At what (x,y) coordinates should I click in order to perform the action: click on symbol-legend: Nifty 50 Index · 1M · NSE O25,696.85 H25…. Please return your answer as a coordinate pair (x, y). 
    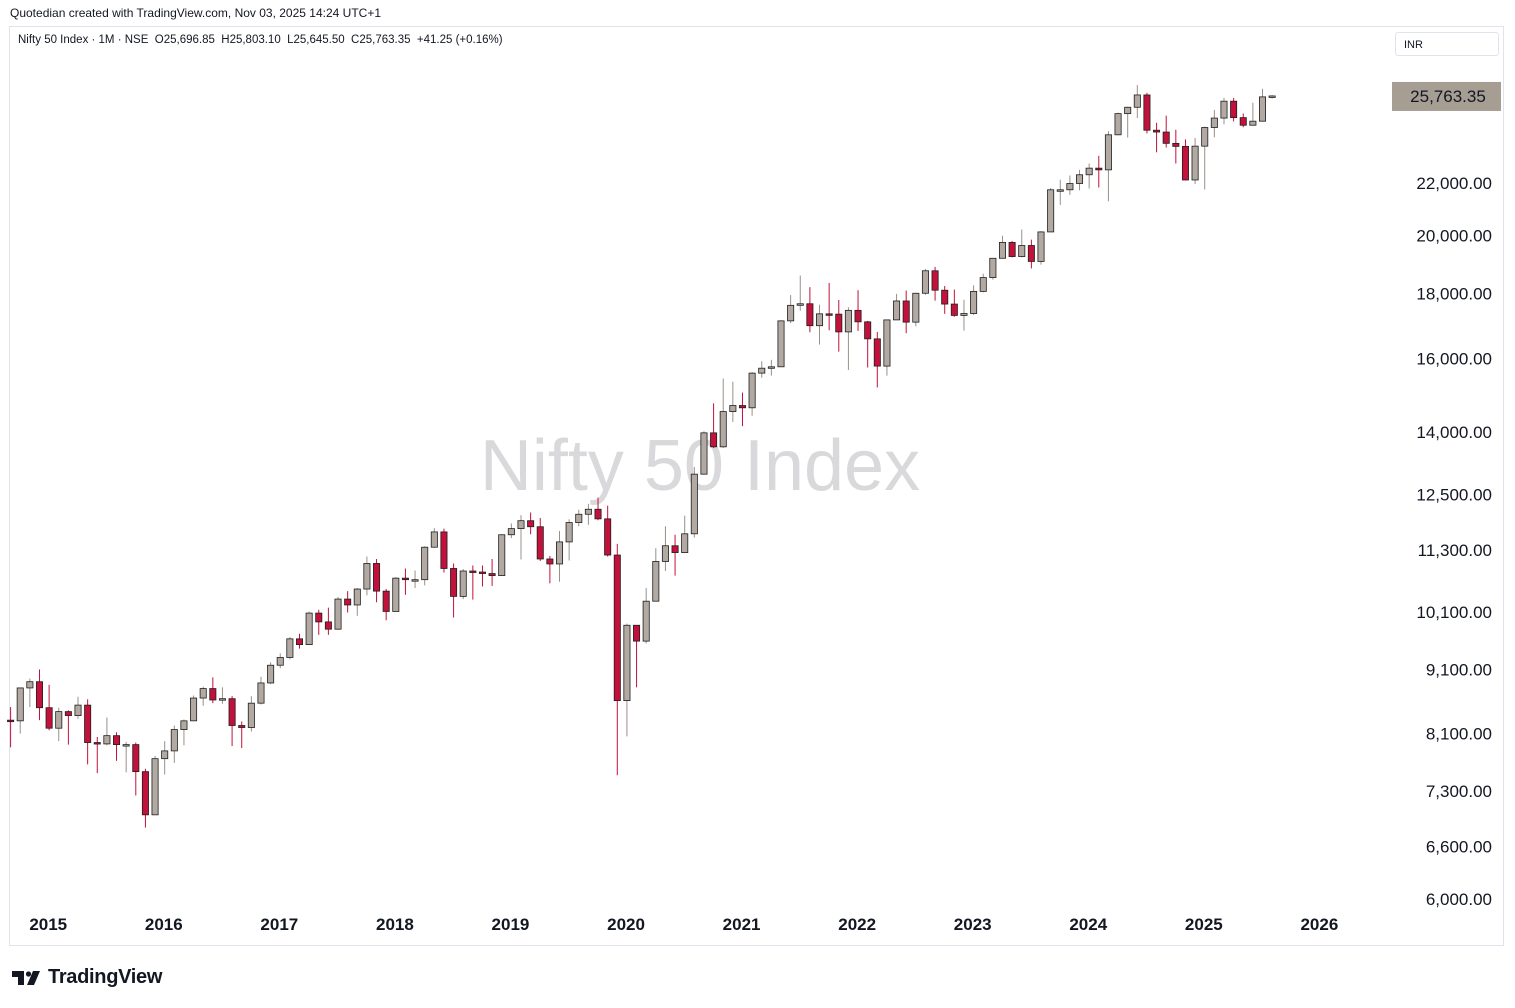
    Looking at the image, I should click on (260, 40).